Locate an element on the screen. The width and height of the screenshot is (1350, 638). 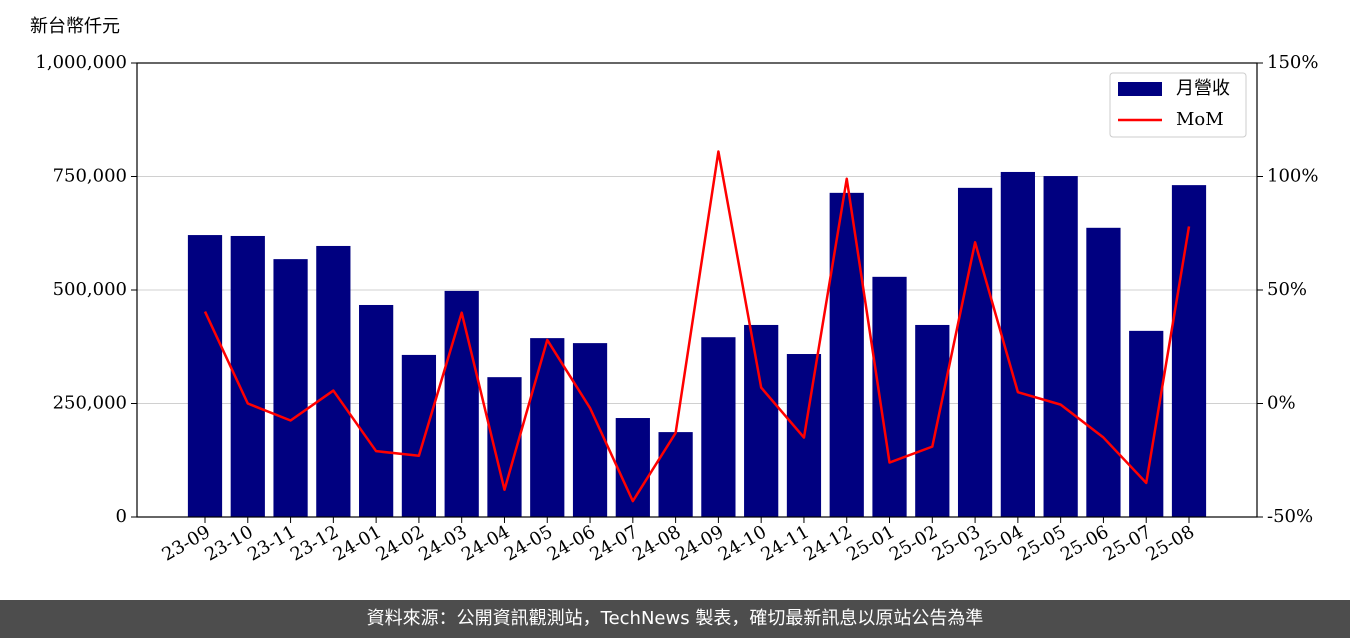
x-tick-label: 24-01 is located at coordinates (357, 543).